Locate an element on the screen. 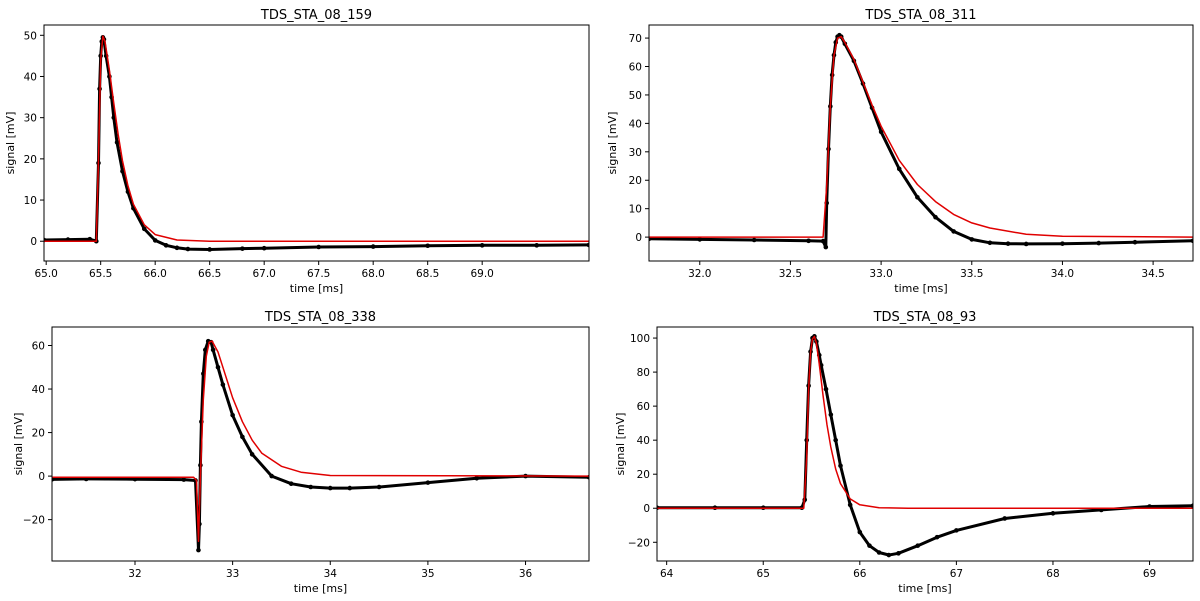 Image resolution: width=1200 pixels, height=601 pixels. x-tick-label: 64 is located at coordinates (667, 574).